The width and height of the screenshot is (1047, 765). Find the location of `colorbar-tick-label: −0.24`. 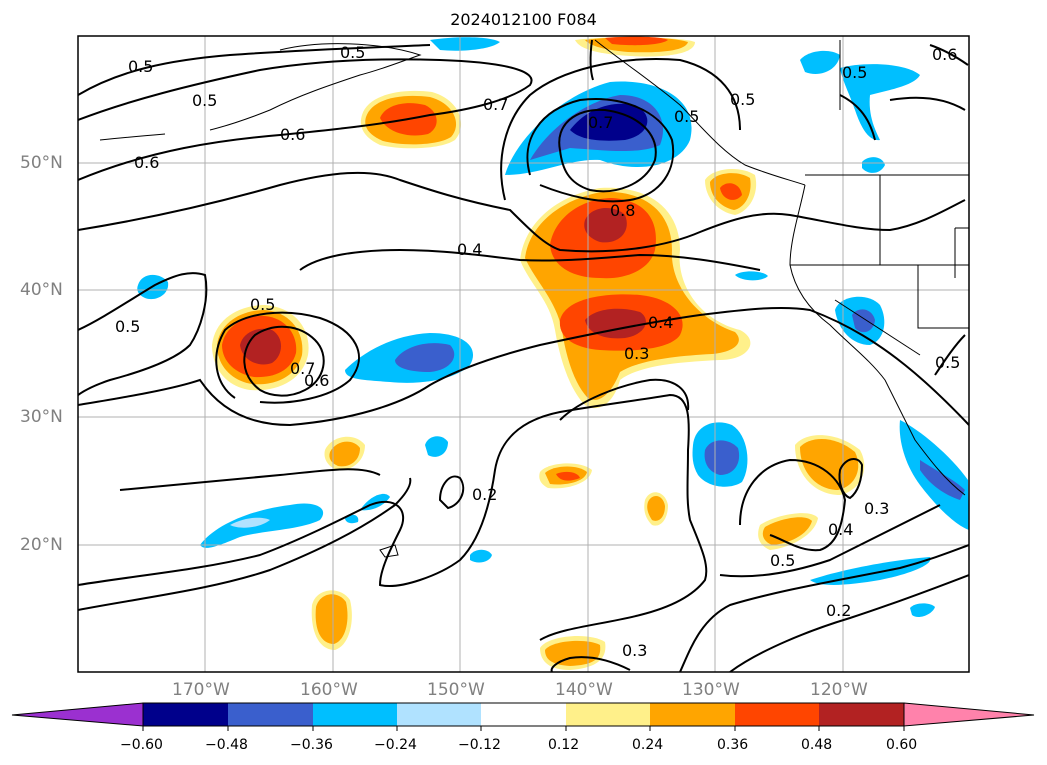

colorbar-tick-label: −0.24 is located at coordinates (395, 745).